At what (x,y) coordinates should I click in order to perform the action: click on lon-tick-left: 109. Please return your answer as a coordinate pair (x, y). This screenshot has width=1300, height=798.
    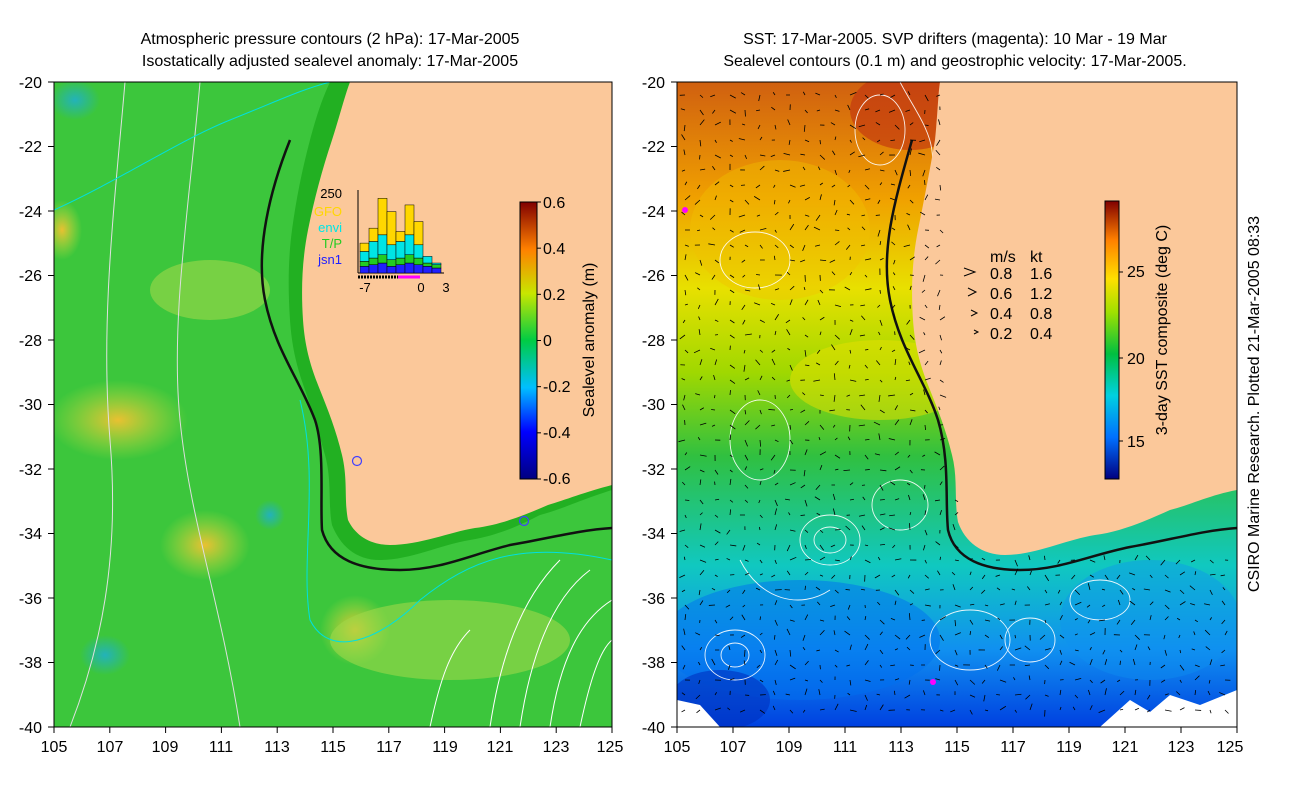
    Looking at the image, I should click on (165, 747).